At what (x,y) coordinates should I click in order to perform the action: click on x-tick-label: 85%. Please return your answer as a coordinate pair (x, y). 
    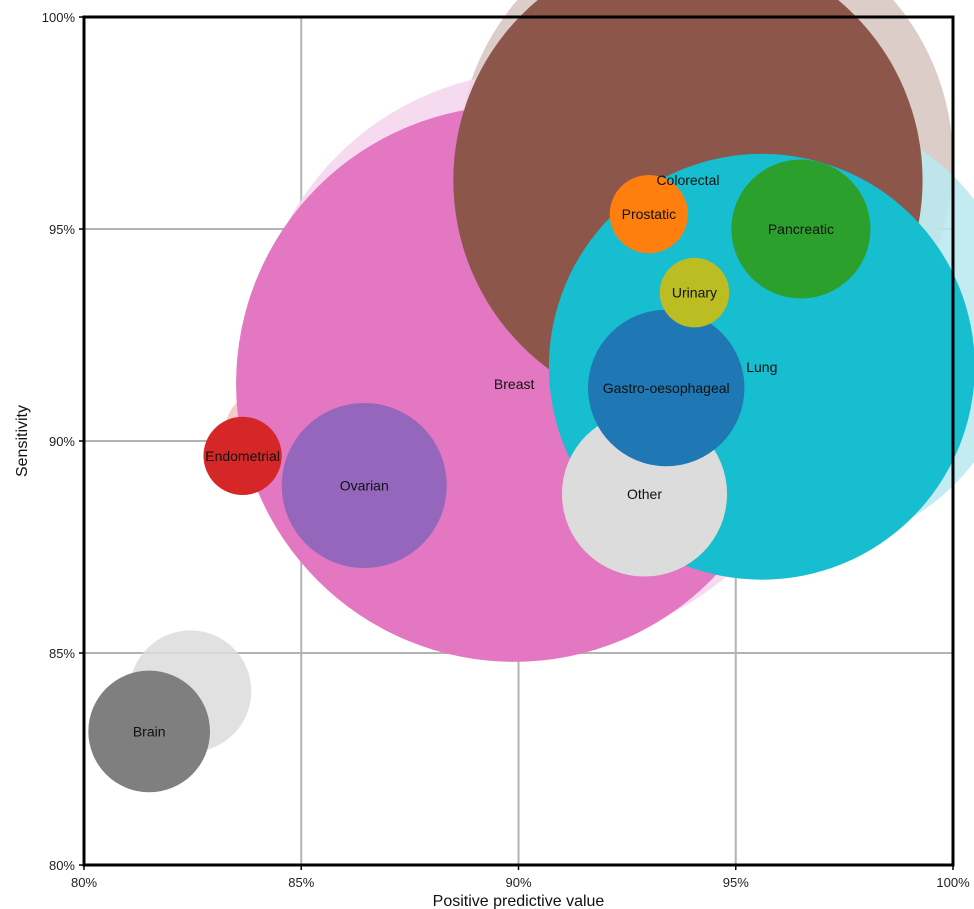
    Looking at the image, I should click on (301, 882).